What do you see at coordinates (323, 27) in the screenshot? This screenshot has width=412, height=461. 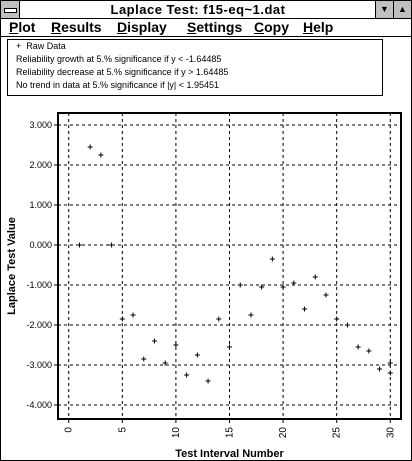 I see `menu-help-label: elp` at bounding box center [323, 27].